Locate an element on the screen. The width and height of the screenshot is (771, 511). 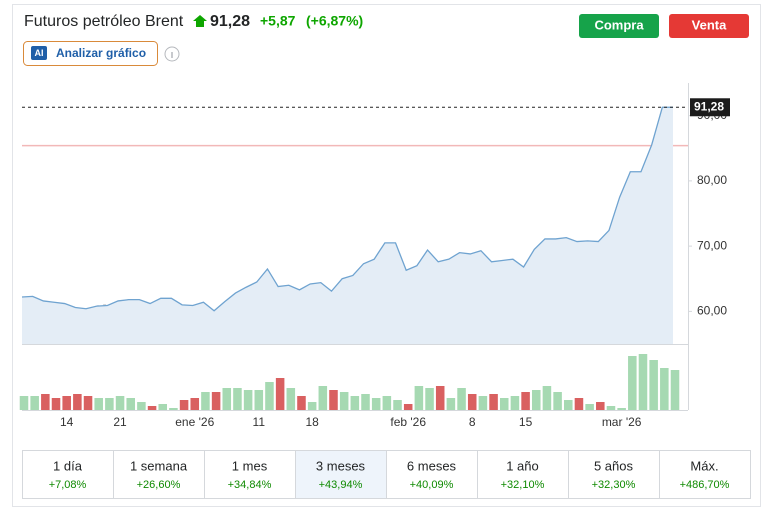
period-change: +7,08% is located at coordinates (68, 485).